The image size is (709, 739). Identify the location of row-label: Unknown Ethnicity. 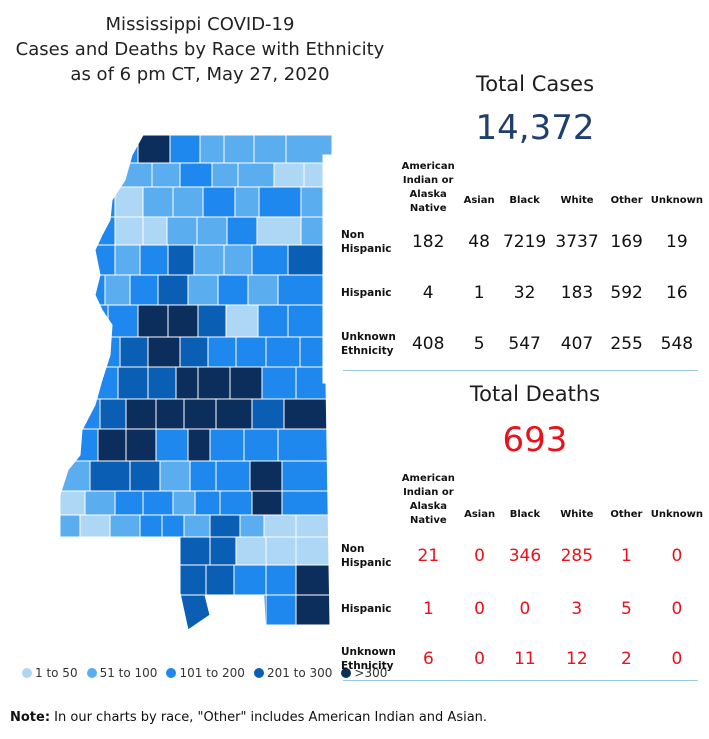
(368, 344).